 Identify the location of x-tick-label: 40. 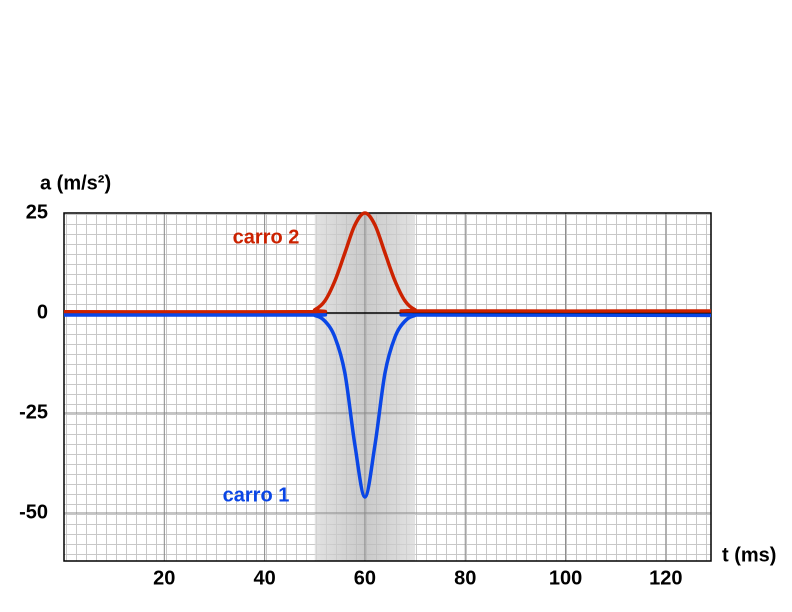
(264, 578).